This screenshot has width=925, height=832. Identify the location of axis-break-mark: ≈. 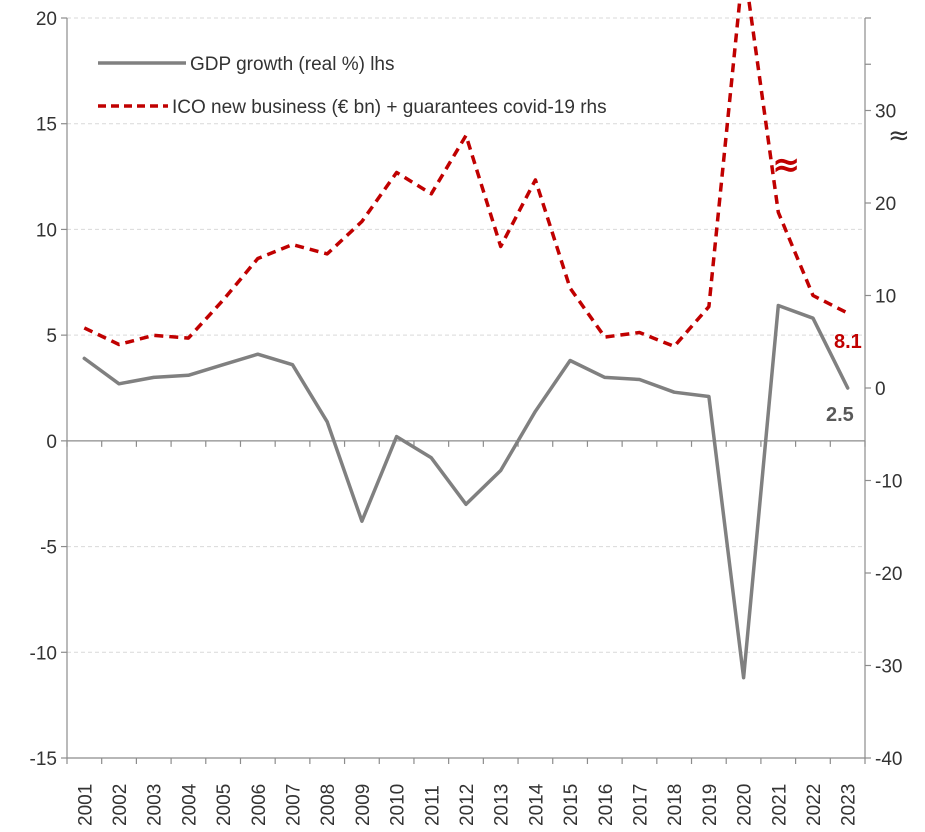
(899, 136).